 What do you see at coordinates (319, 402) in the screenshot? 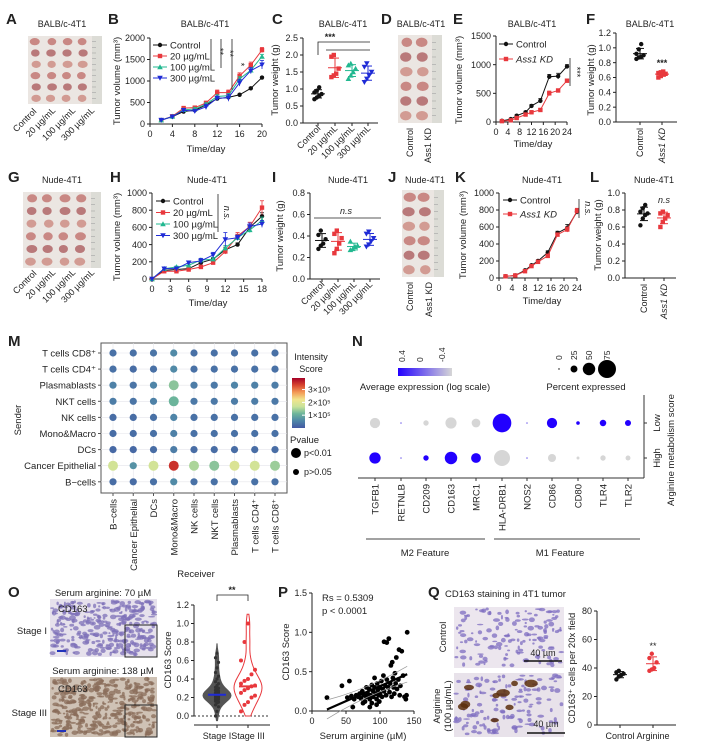
I see `colorbar-tick-label: 2×10⁵` at bounding box center [319, 402].